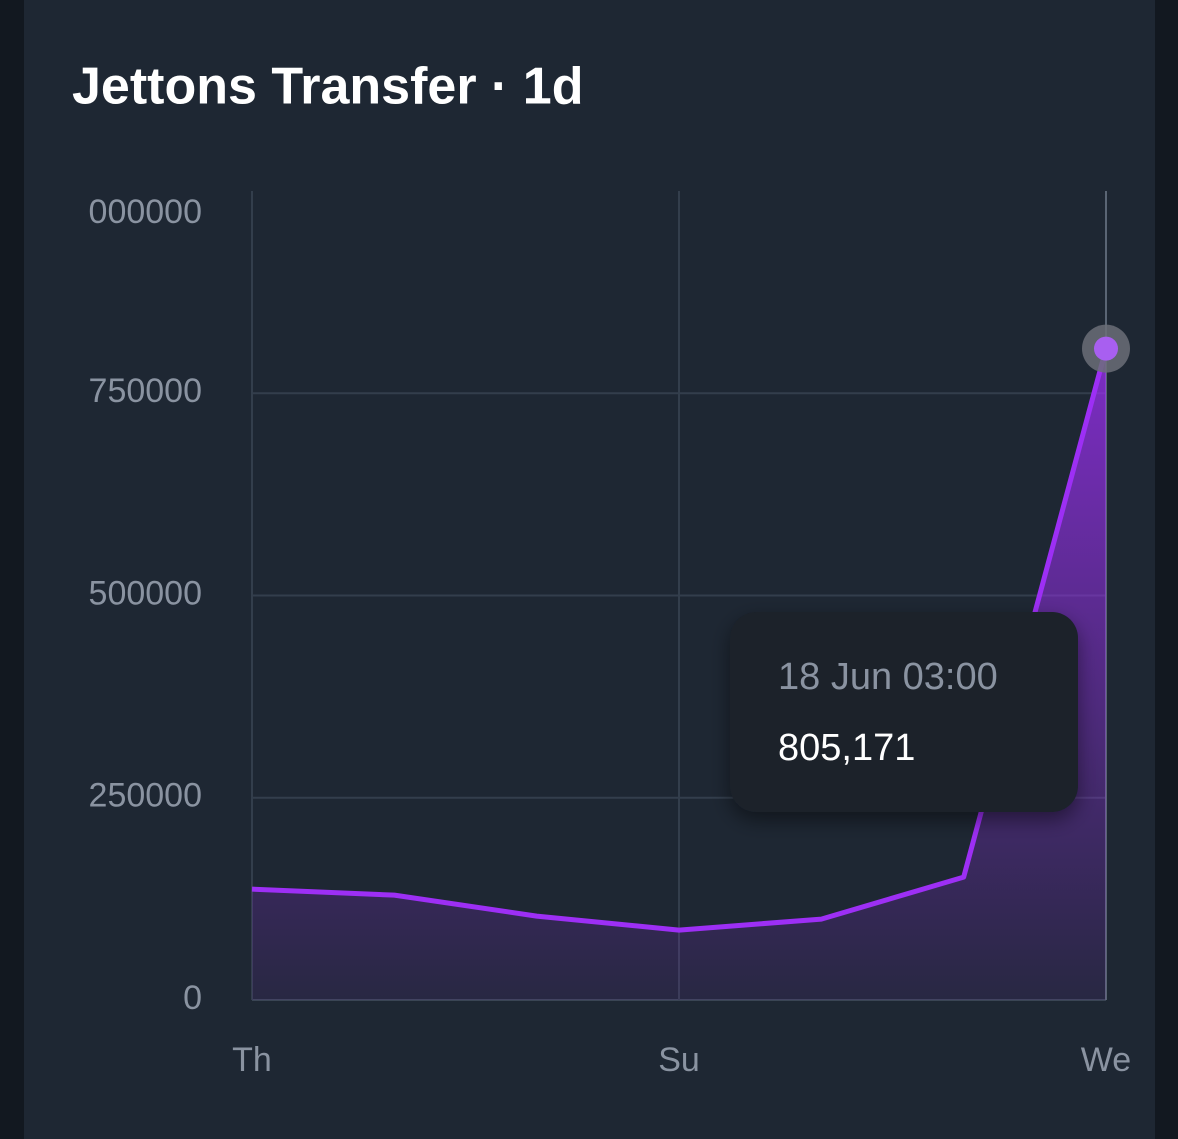 The image size is (1178, 1139). Describe the element at coordinates (679, 1060) in the screenshot. I see `x-tick-label: Su` at that location.